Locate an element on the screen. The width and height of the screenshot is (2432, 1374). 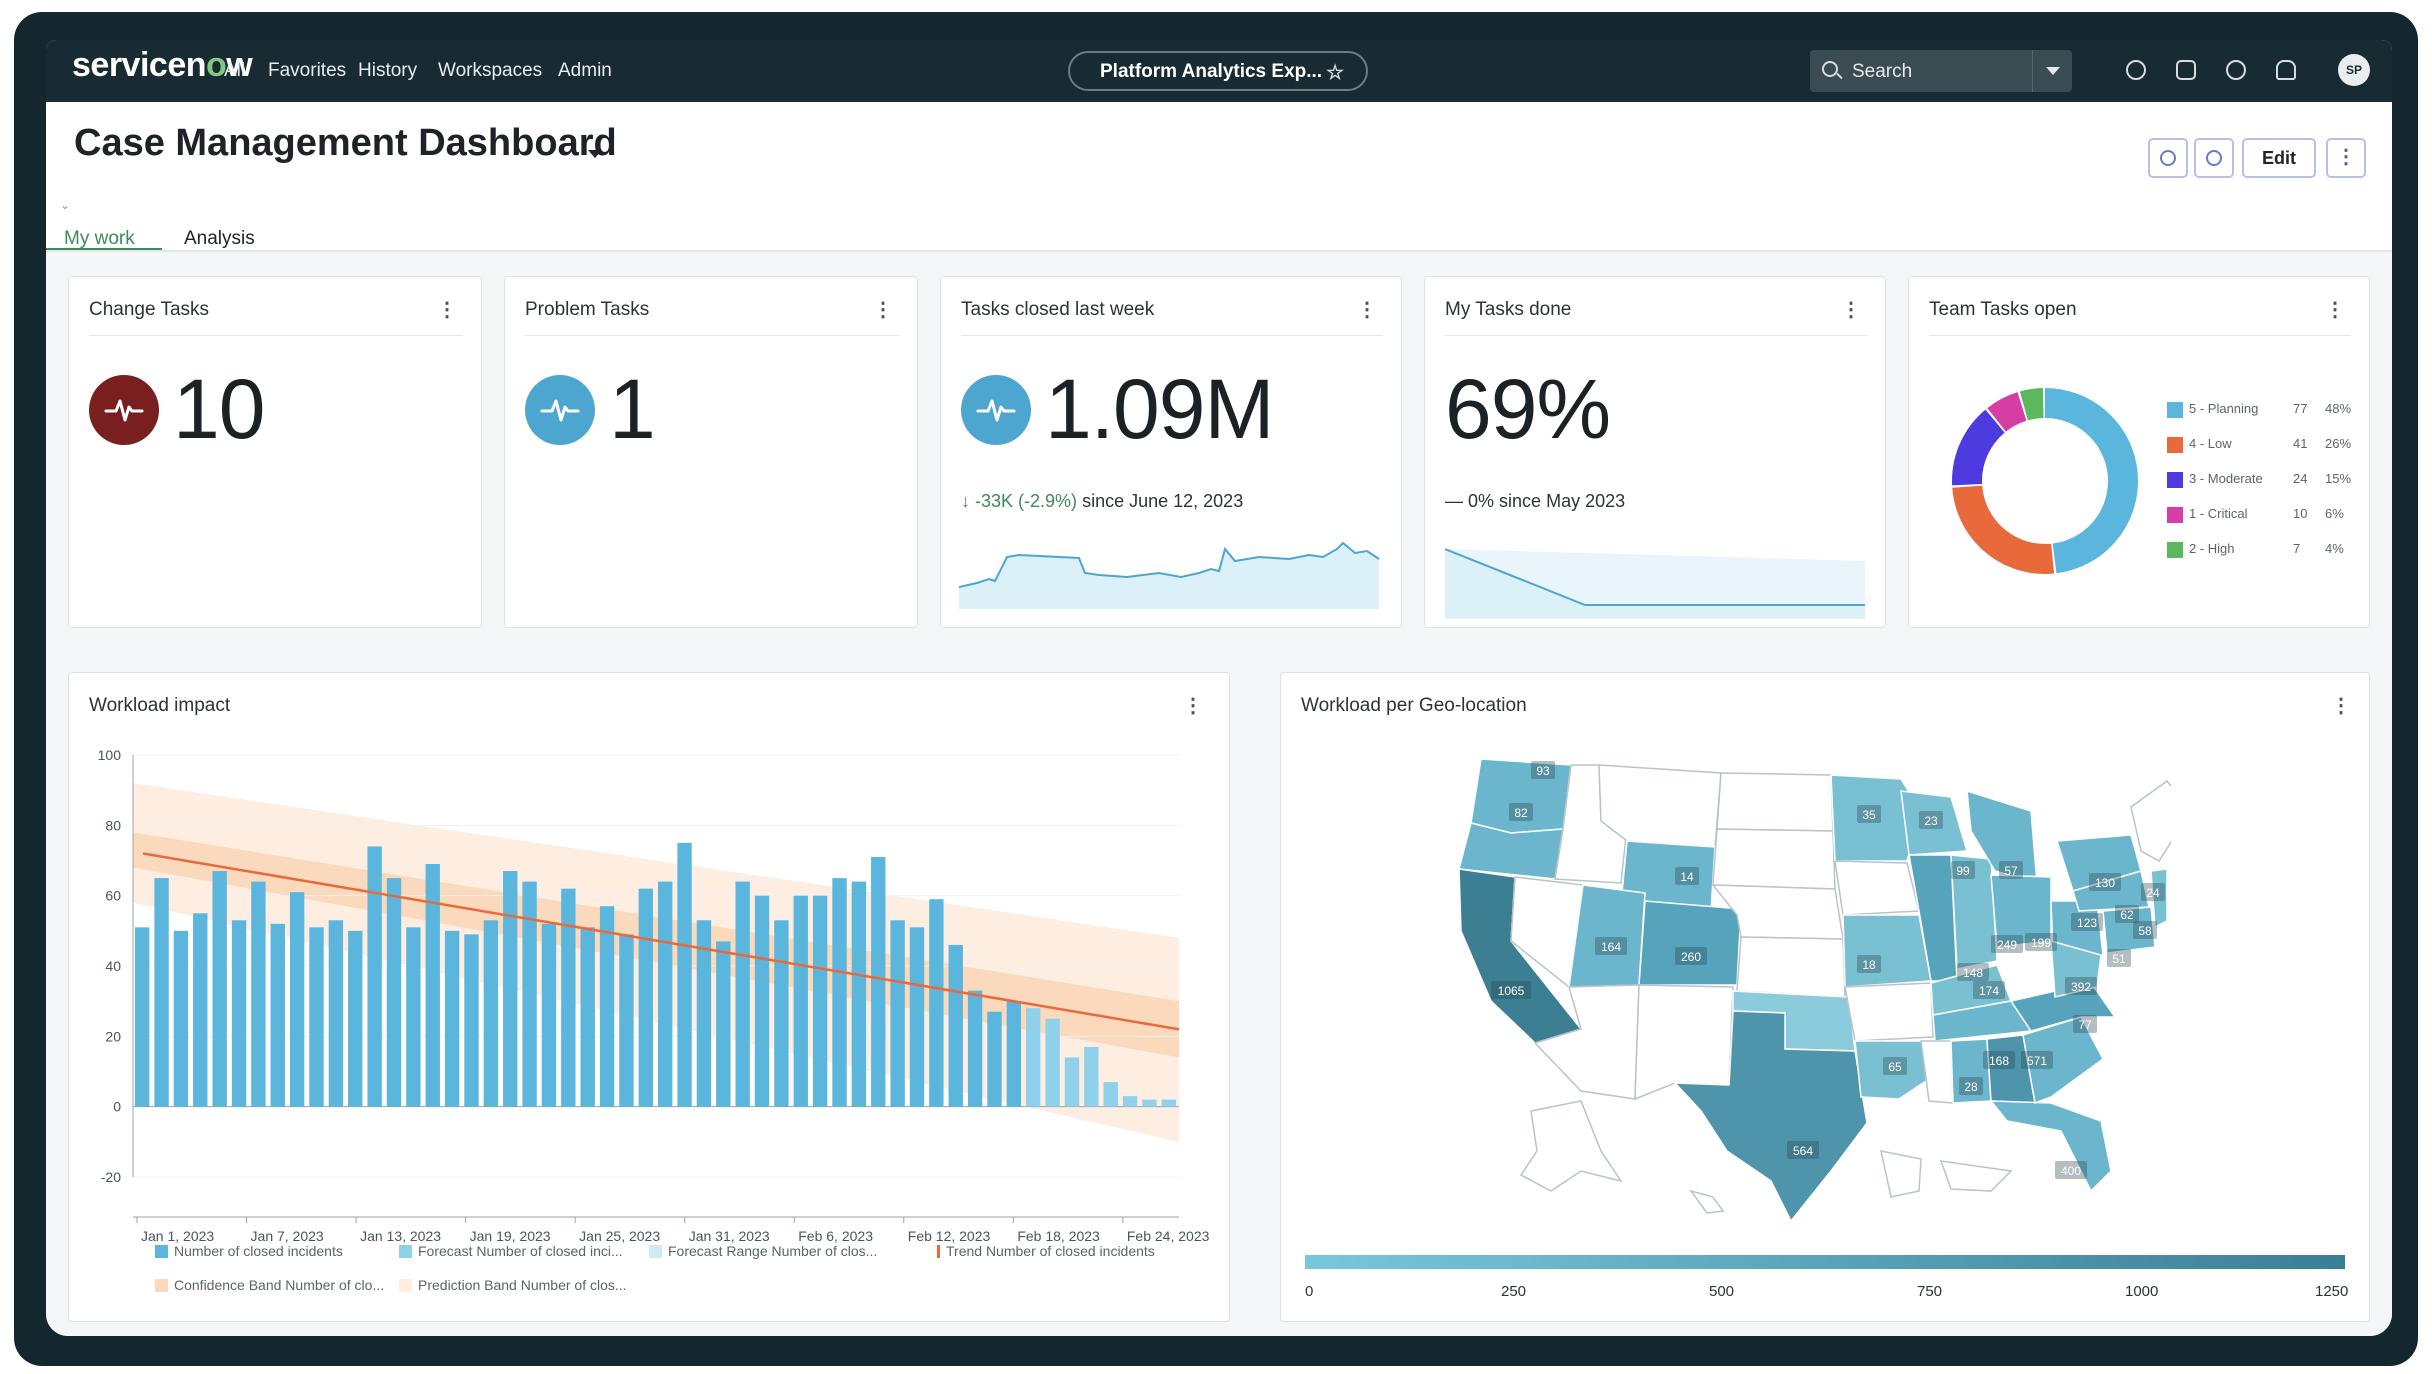
card-my-tasks-done: My Tasks done ⋮ 69% — 0% since May 2023 is located at coordinates (1655, 452).